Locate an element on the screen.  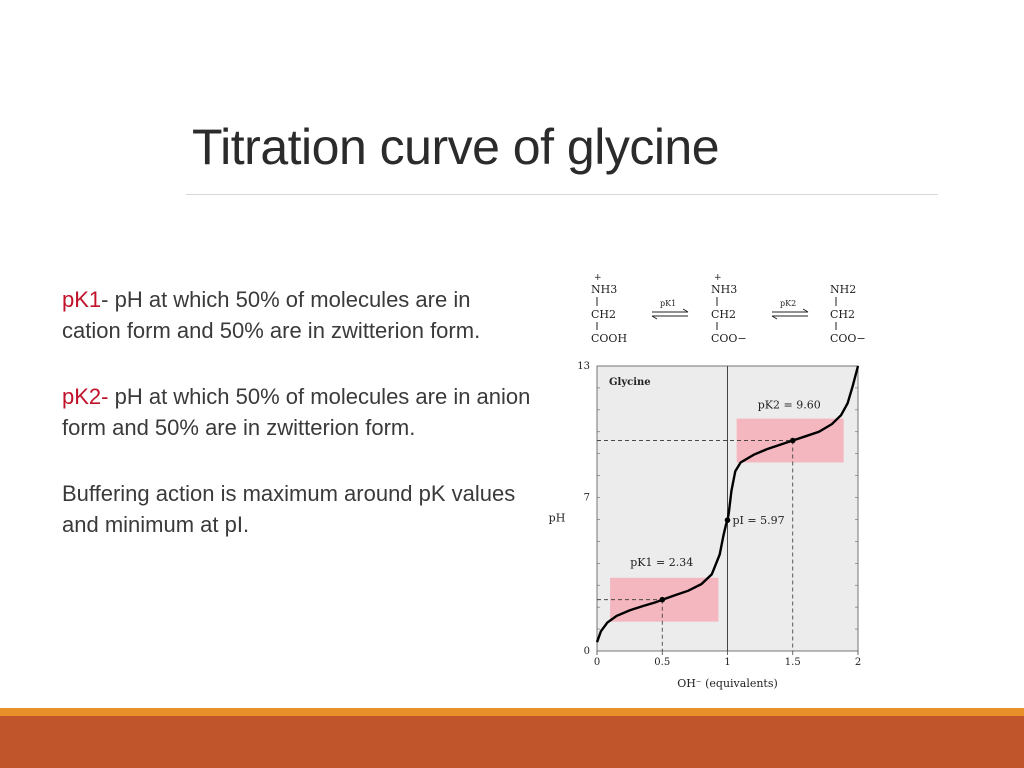
x-tick-label: 0 is located at coordinates (597, 662).